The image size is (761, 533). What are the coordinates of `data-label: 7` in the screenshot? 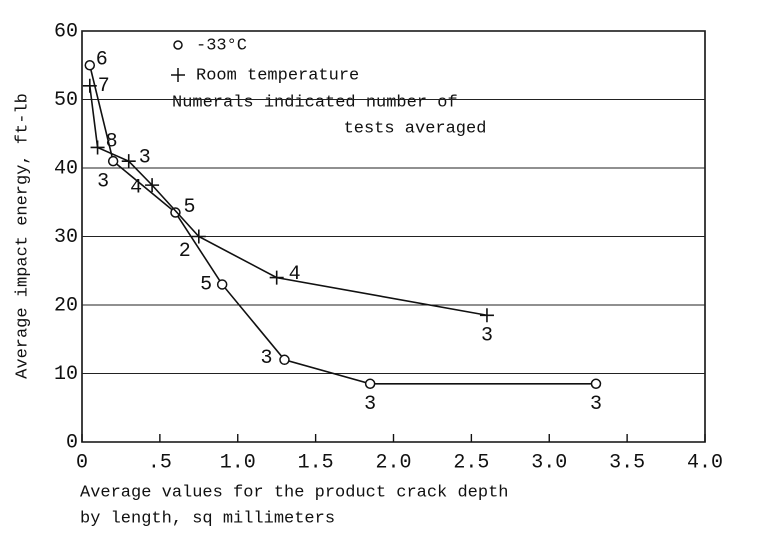 It's located at (104, 86).